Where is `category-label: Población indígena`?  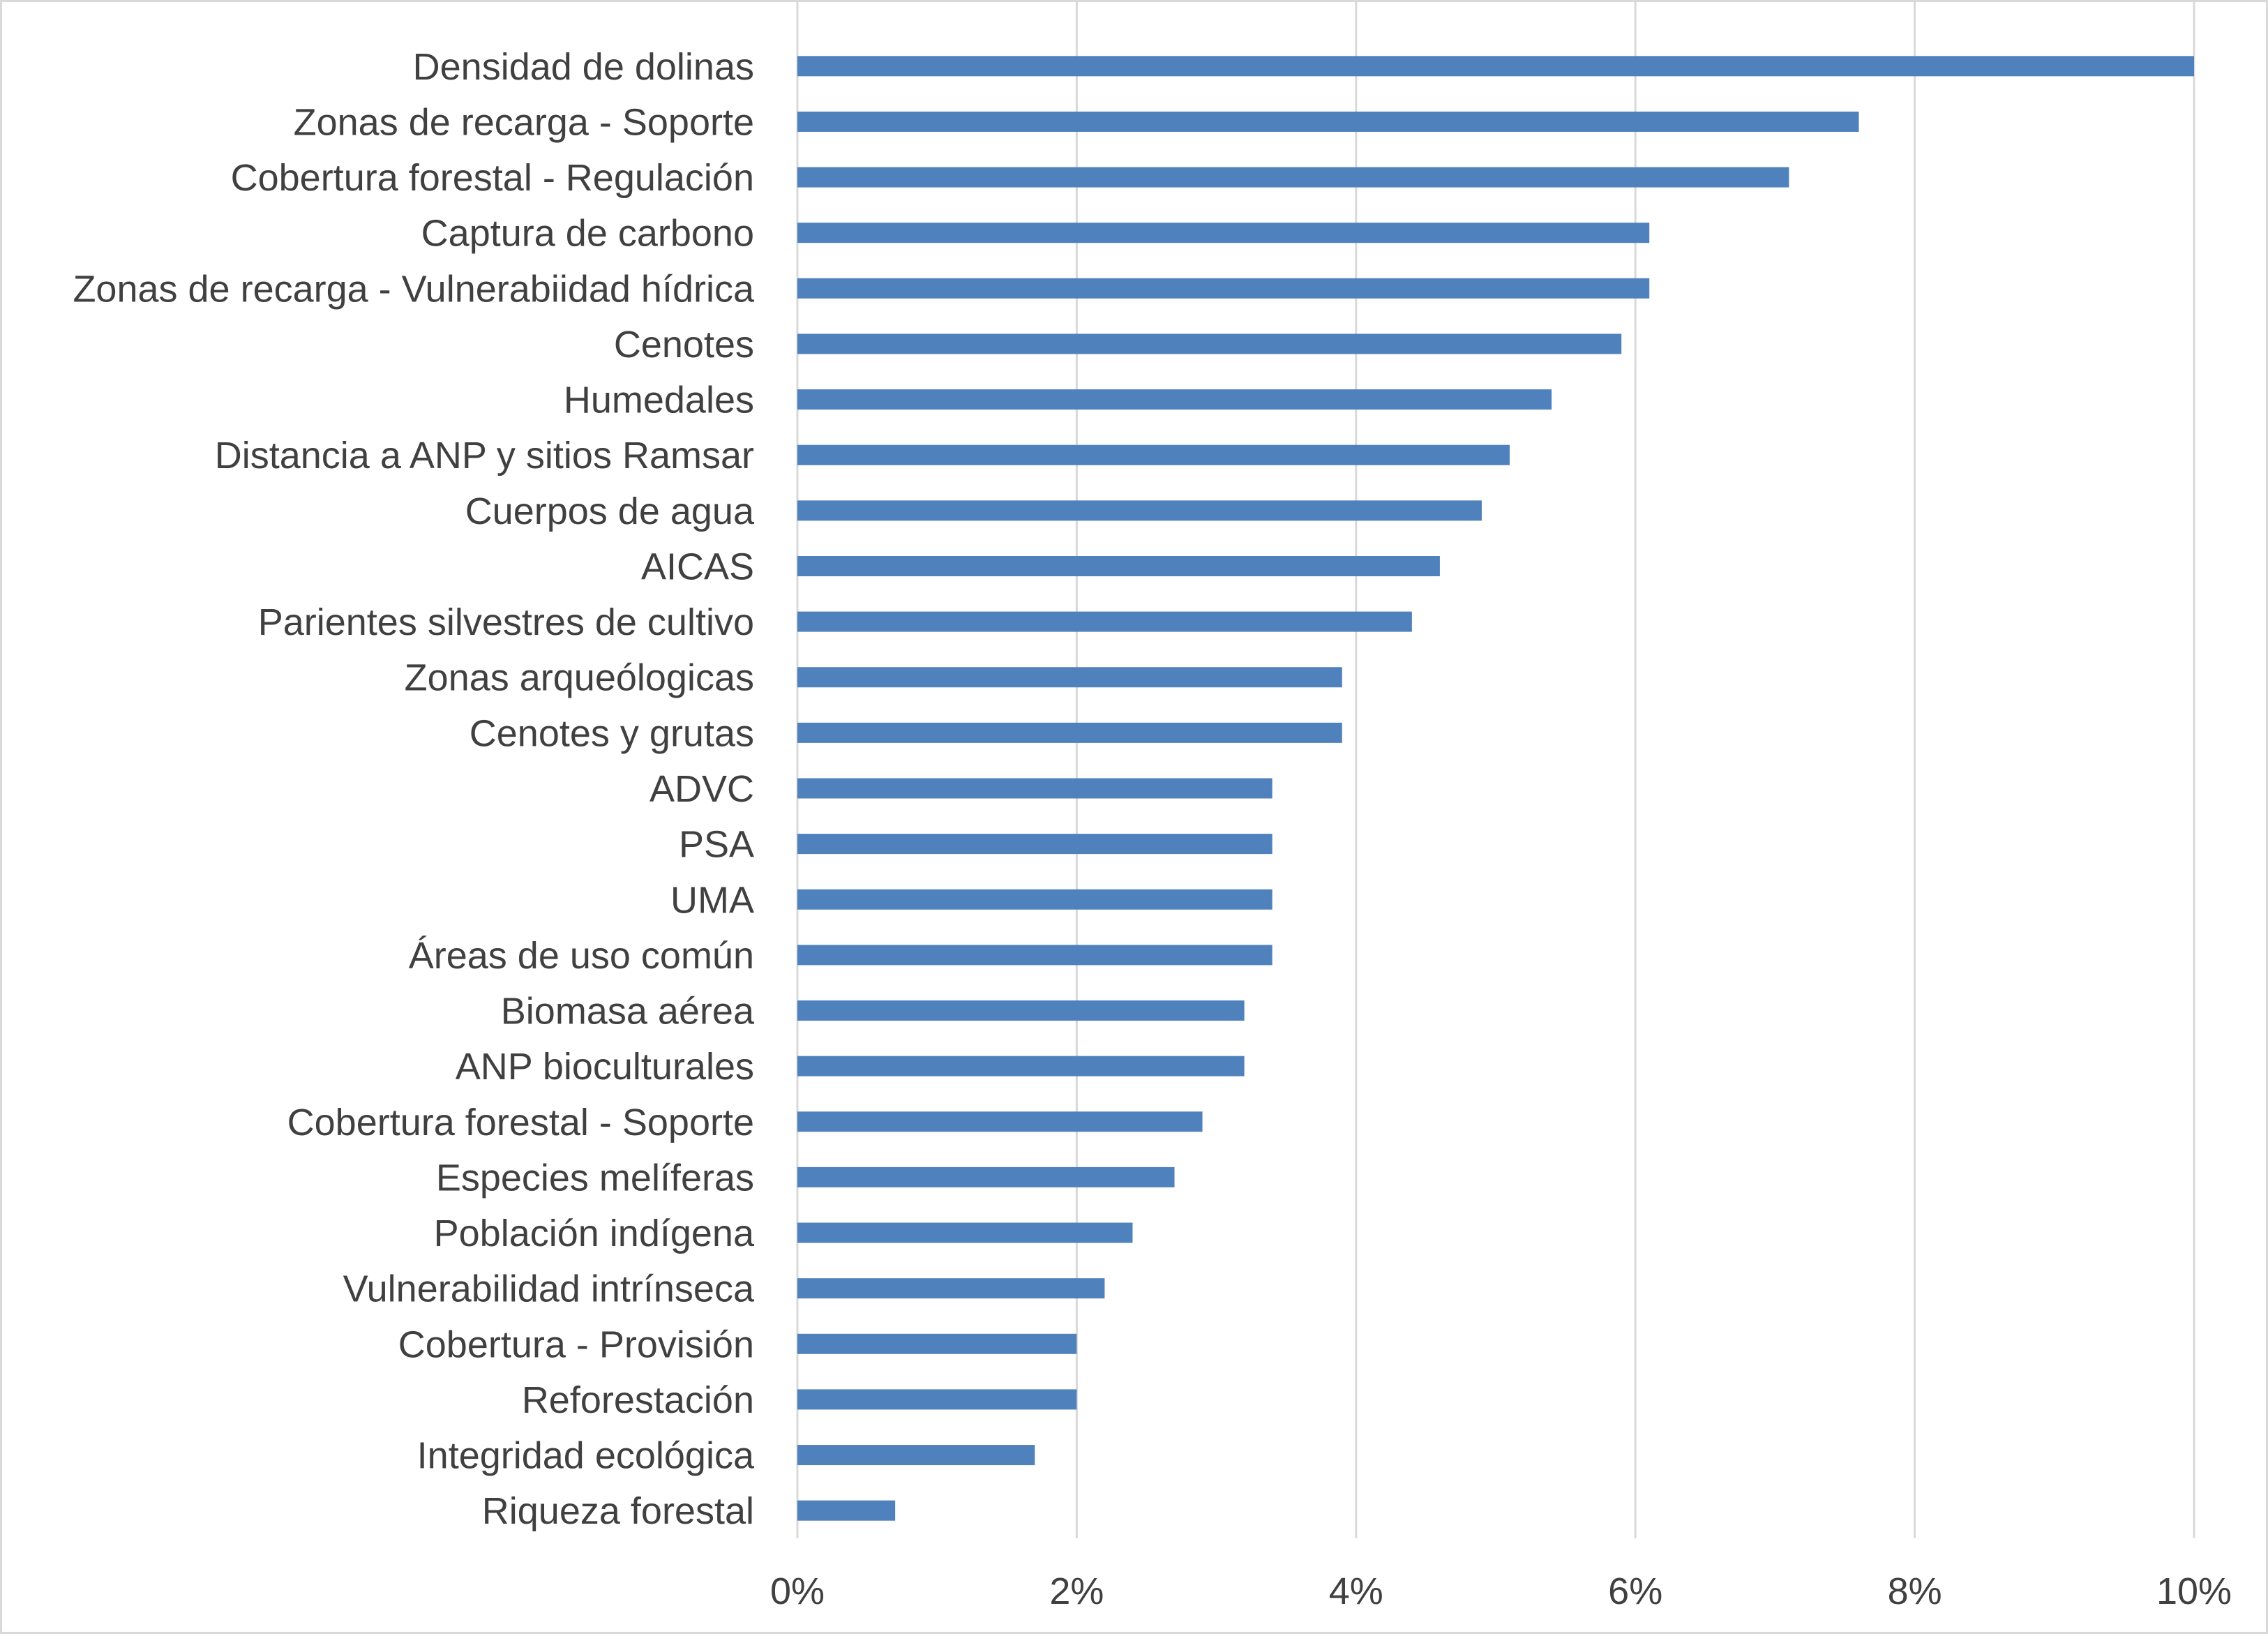
category-label: Población indígena is located at coordinates (594, 1233).